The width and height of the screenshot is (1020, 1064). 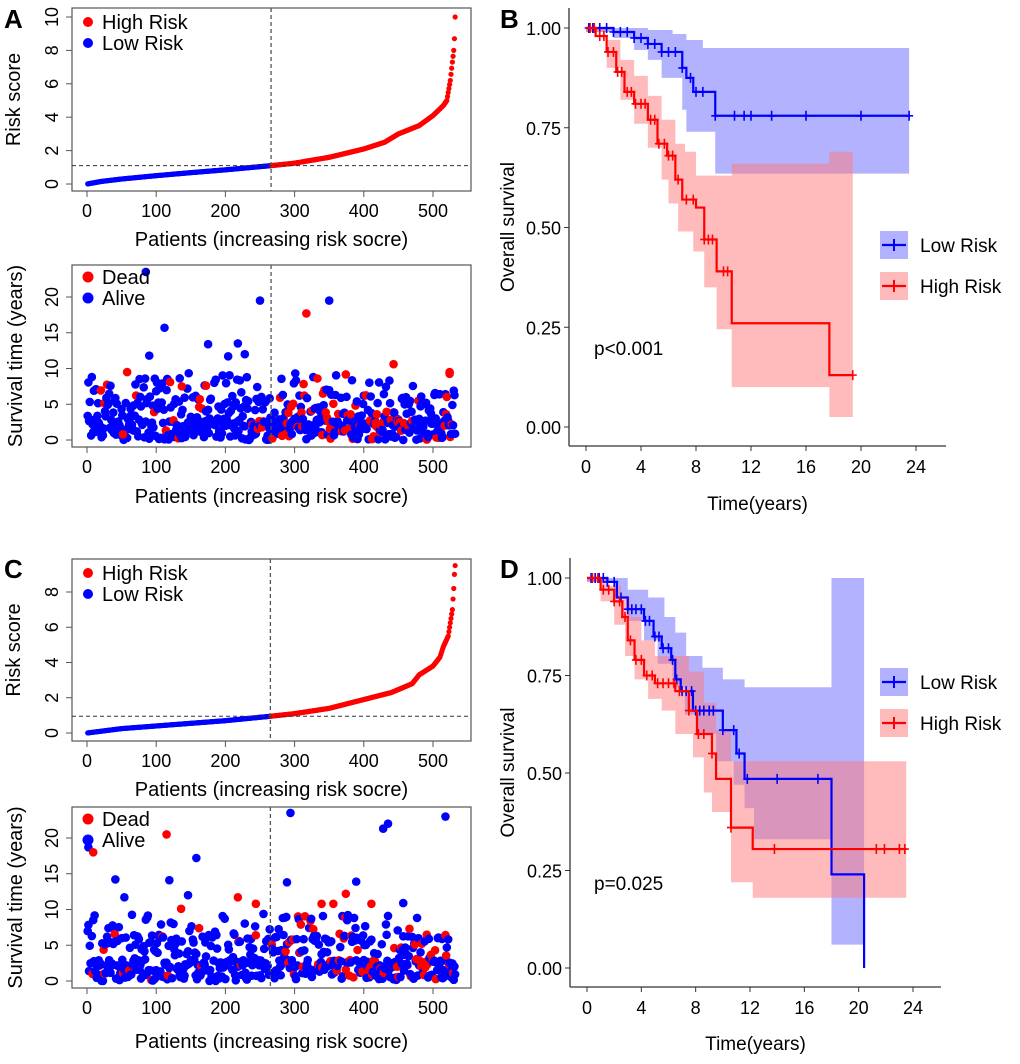 What do you see at coordinates (271, 790) in the screenshot?
I see `x-axis-label: Patients (increasing risk socre)` at bounding box center [271, 790].